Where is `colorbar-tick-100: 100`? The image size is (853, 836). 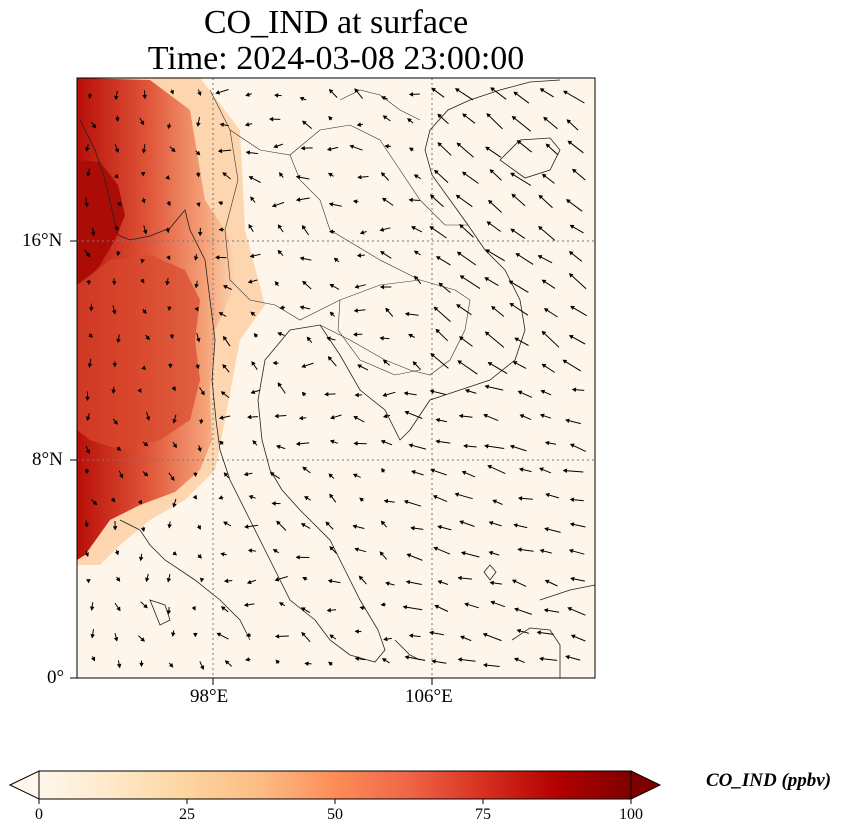
colorbar-tick-100: 100 is located at coordinates (631, 814).